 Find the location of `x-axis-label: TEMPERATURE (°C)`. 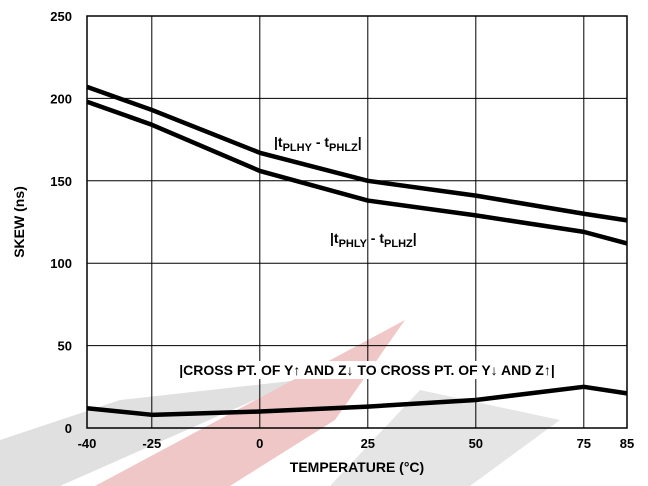

x-axis-label: TEMPERATURE (°C) is located at coordinates (357, 467).